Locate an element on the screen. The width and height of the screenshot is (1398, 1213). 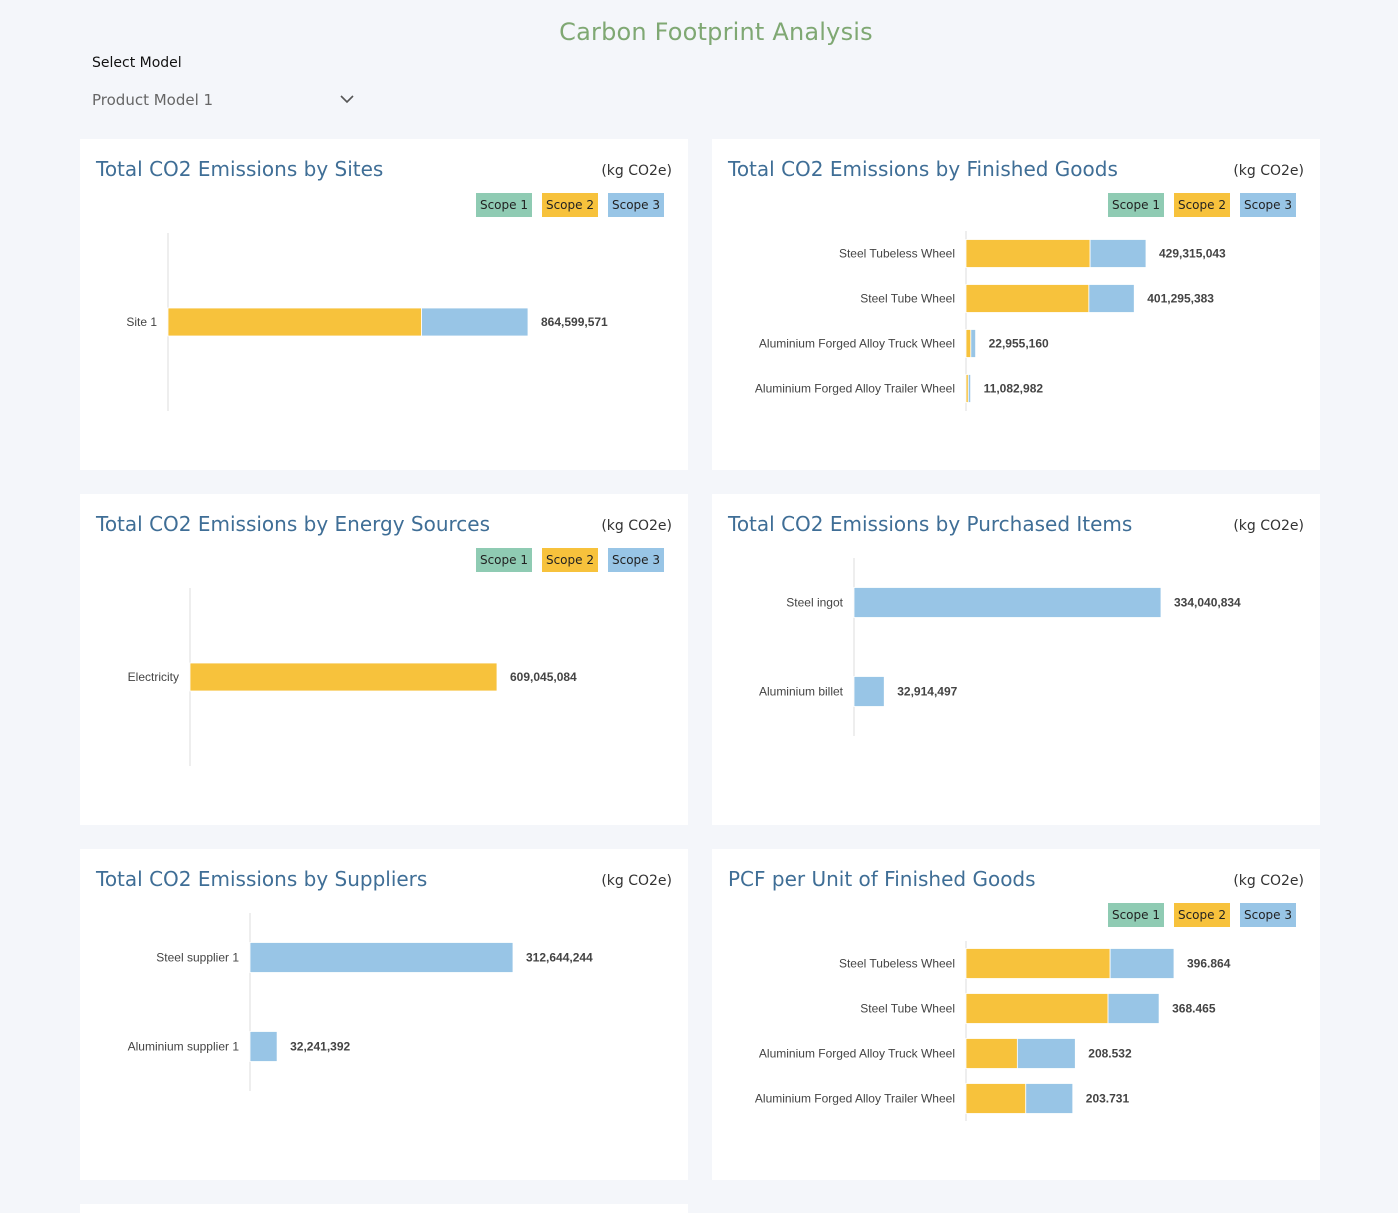
chart-title: Total CO2 Emissions by Purchased Items is located at coordinates (930, 524).